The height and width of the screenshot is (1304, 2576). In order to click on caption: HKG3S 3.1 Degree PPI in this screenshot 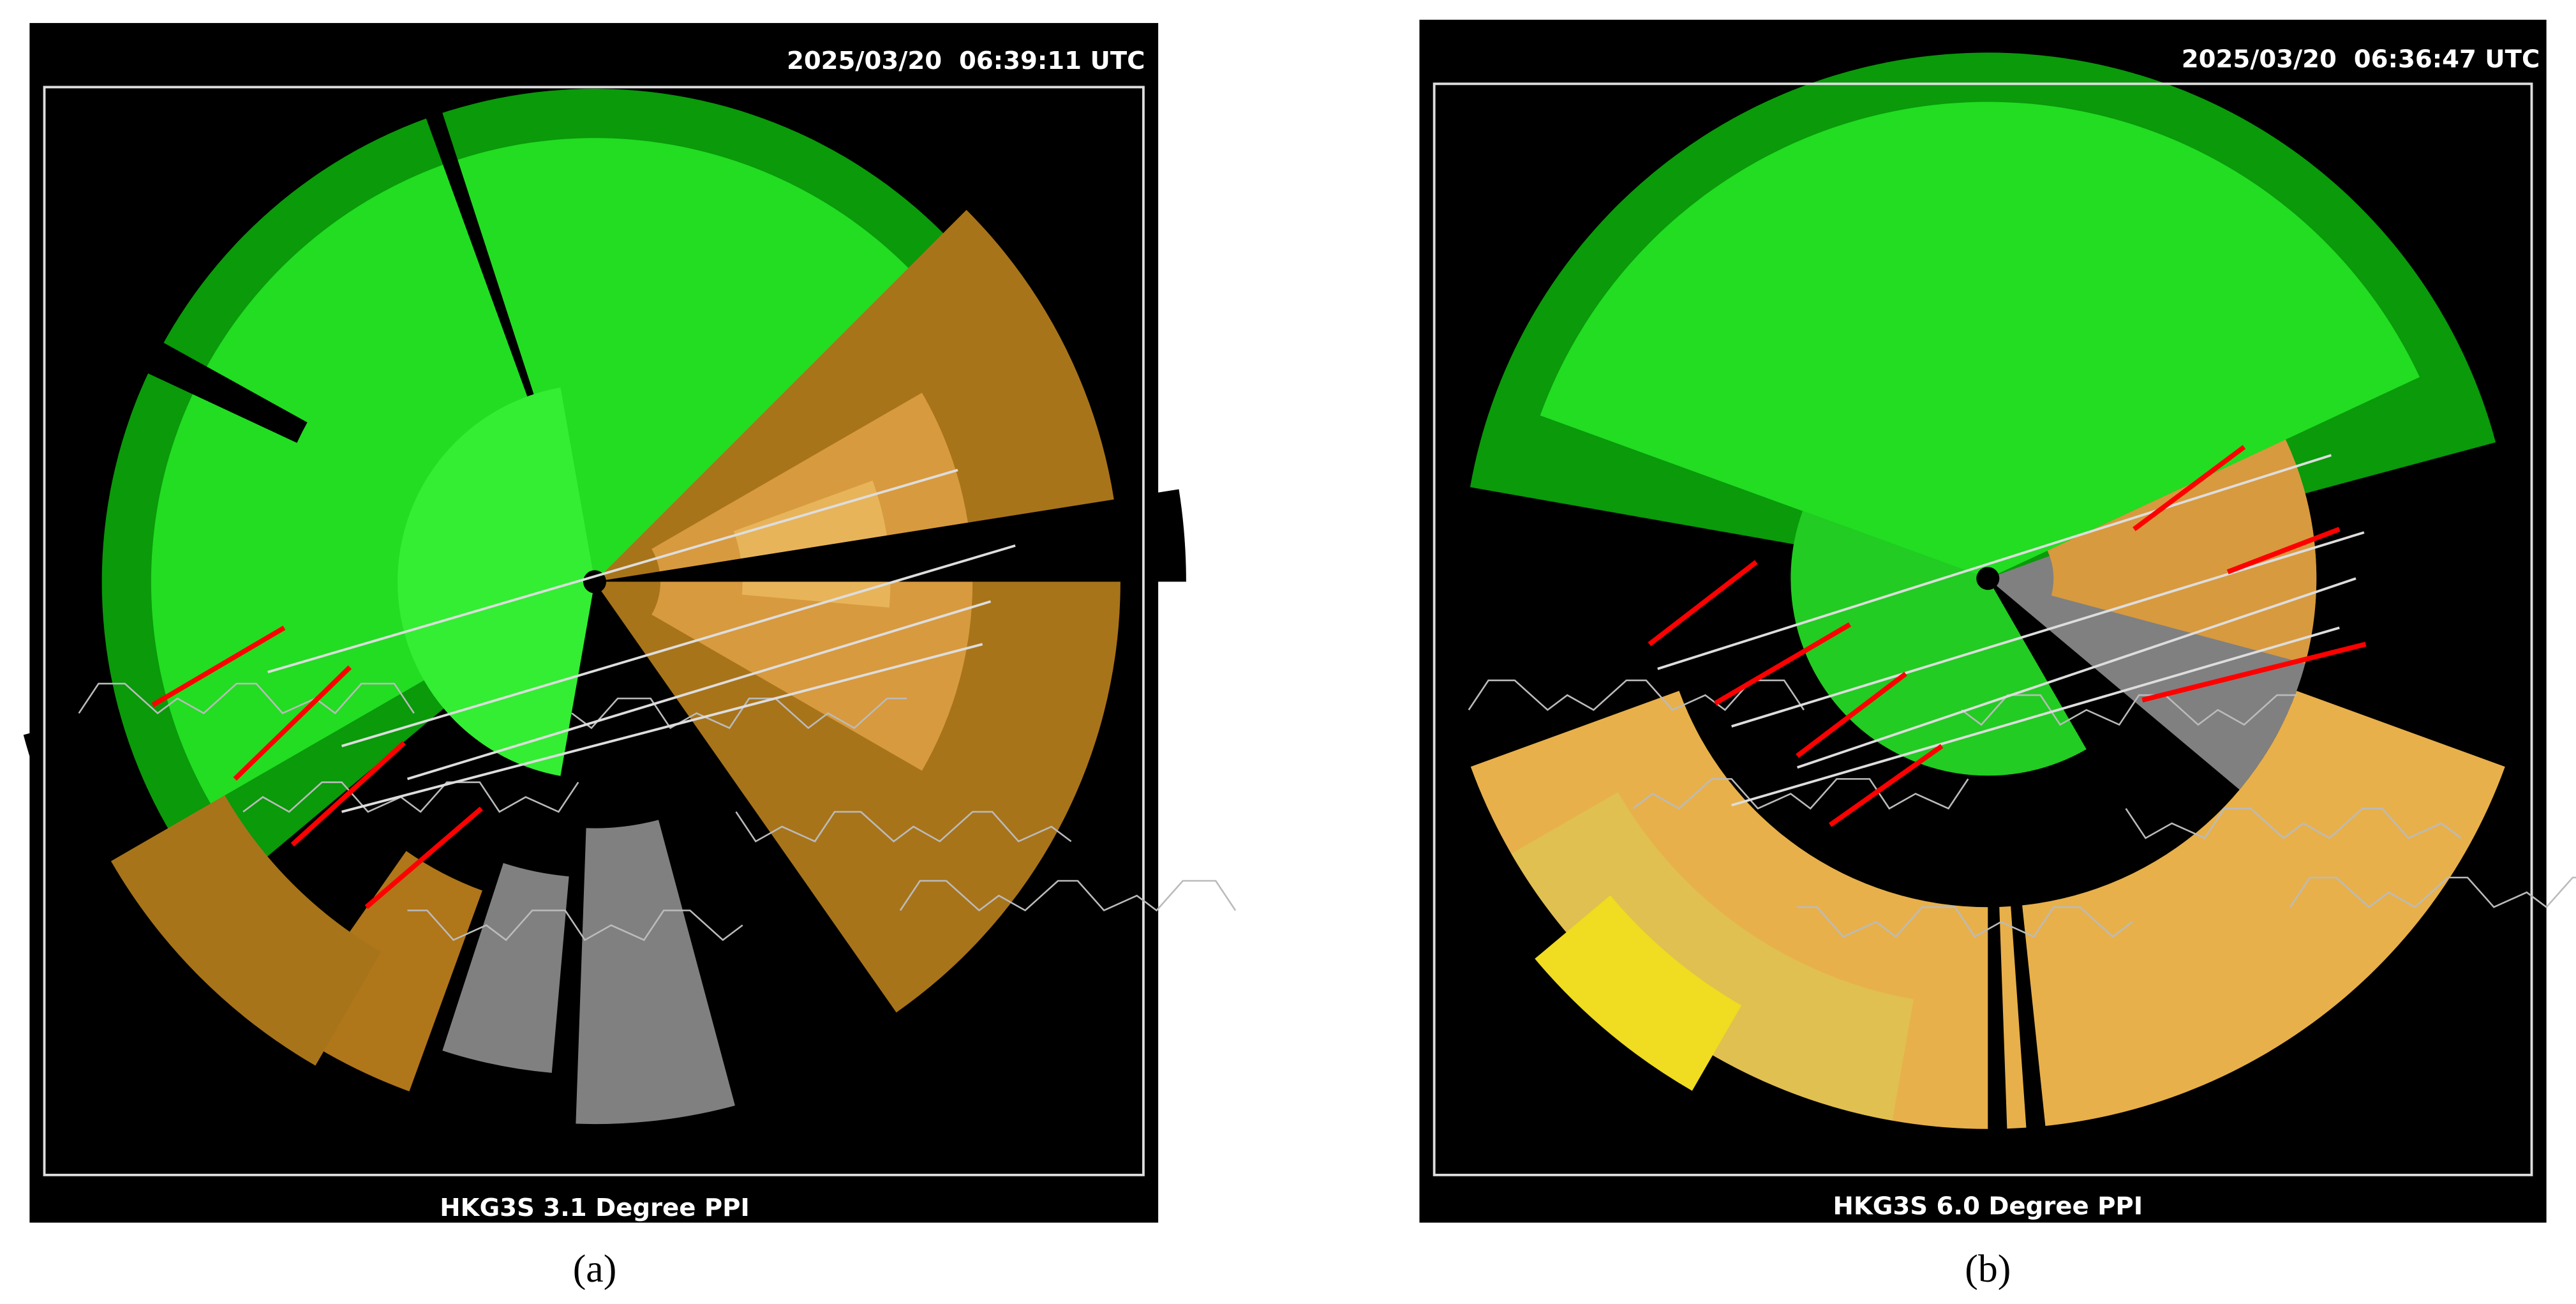, I will do `click(595, 1208)`.